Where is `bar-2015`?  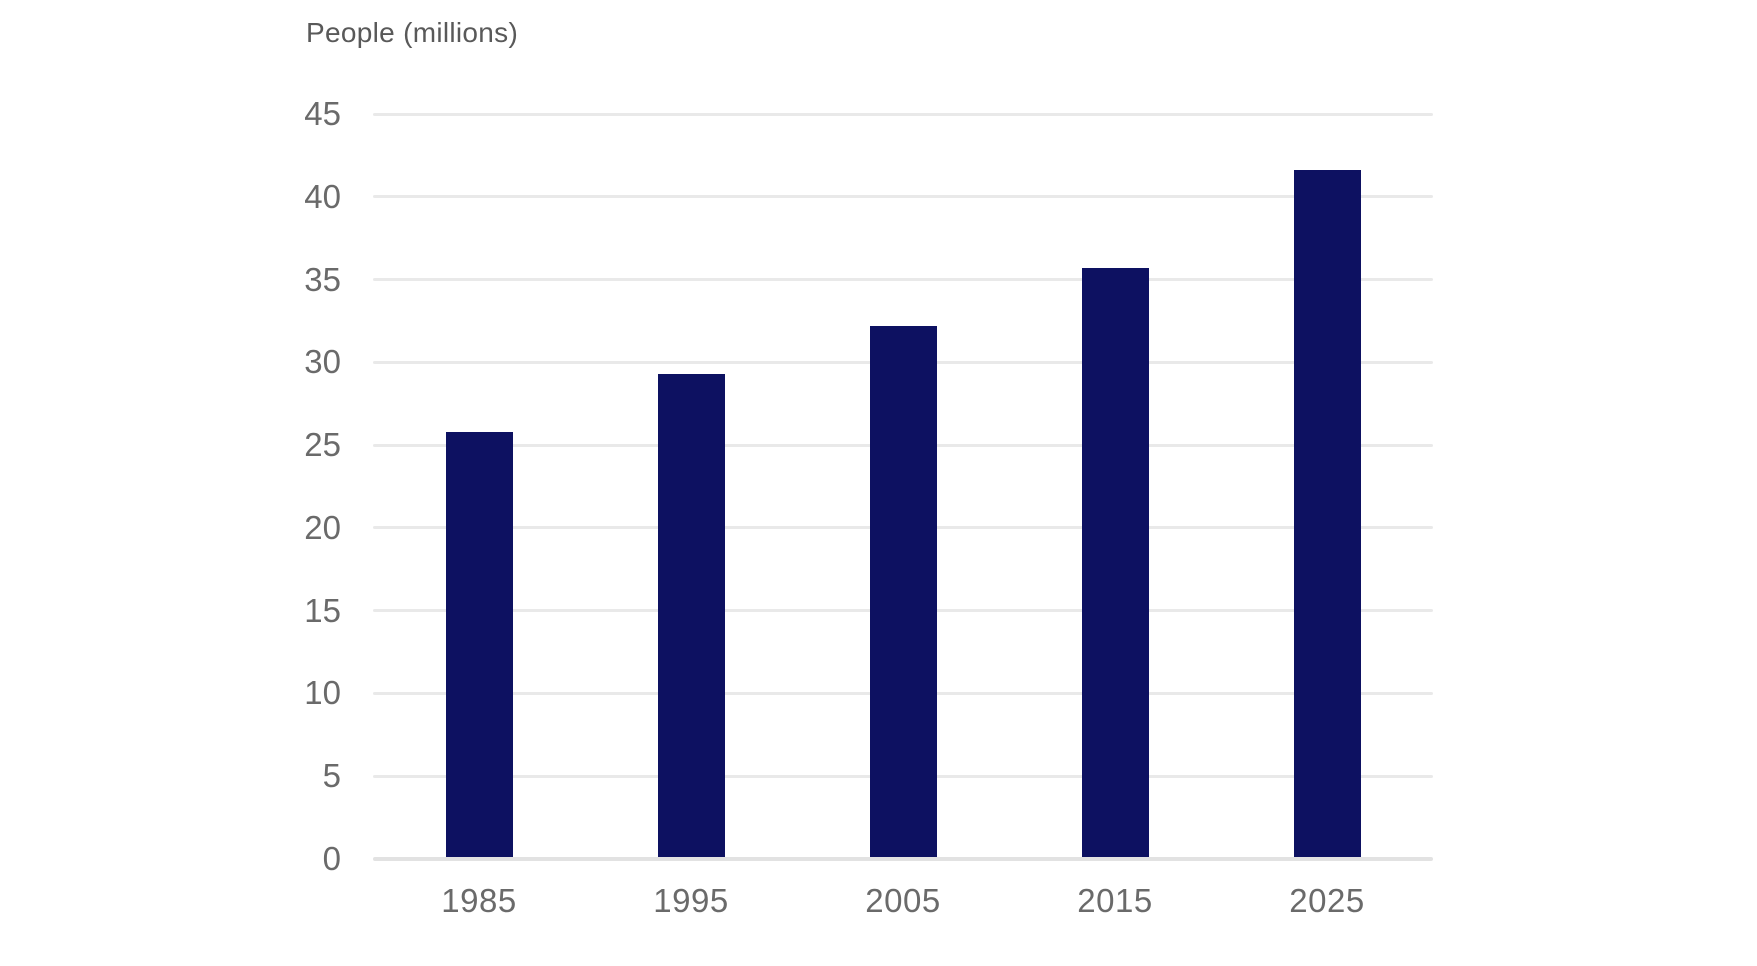
bar-2015 is located at coordinates (1115, 563).